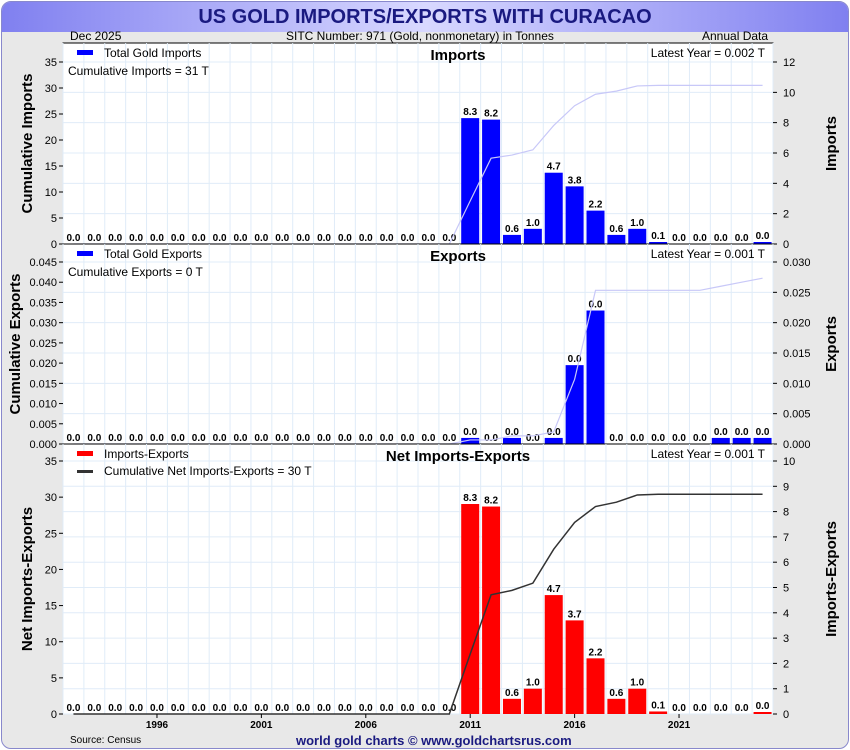 This screenshot has width=850, height=750. I want to click on latest-year: Latest Year = 0.002 T, so click(708, 53).